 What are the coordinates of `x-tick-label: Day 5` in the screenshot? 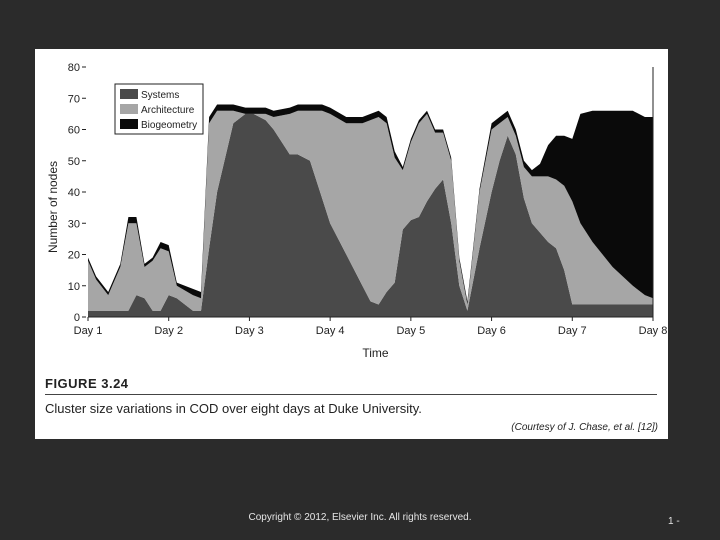 It's located at (410, 331).